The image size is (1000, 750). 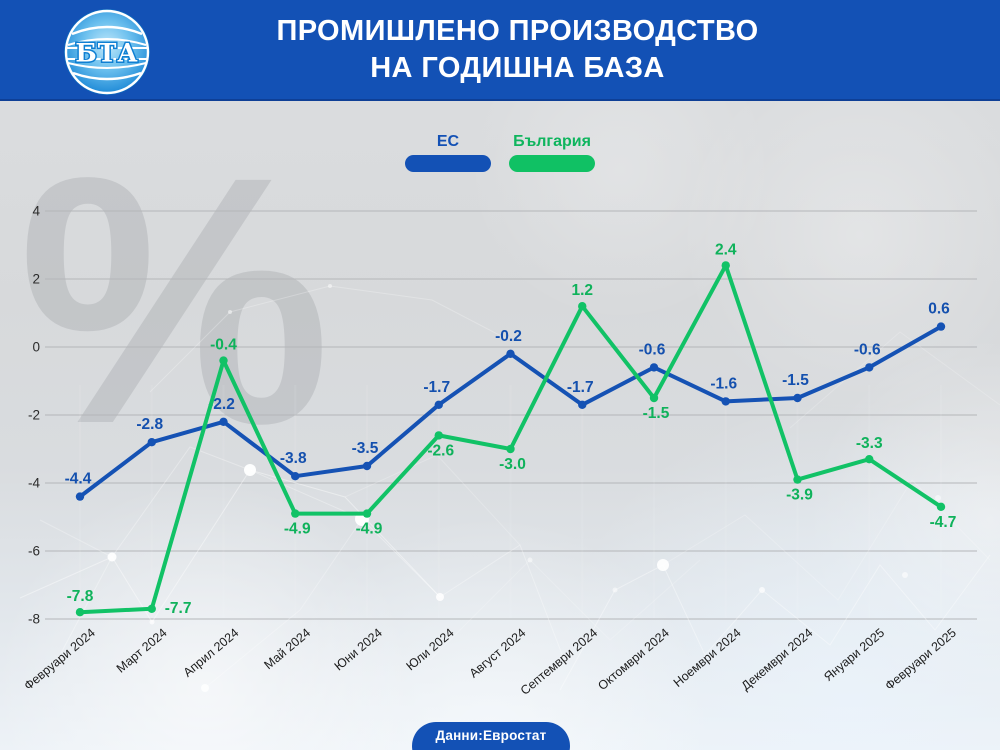 What do you see at coordinates (559, 662) in the screenshot?
I see `x-tick-label: Септември 2024` at bounding box center [559, 662].